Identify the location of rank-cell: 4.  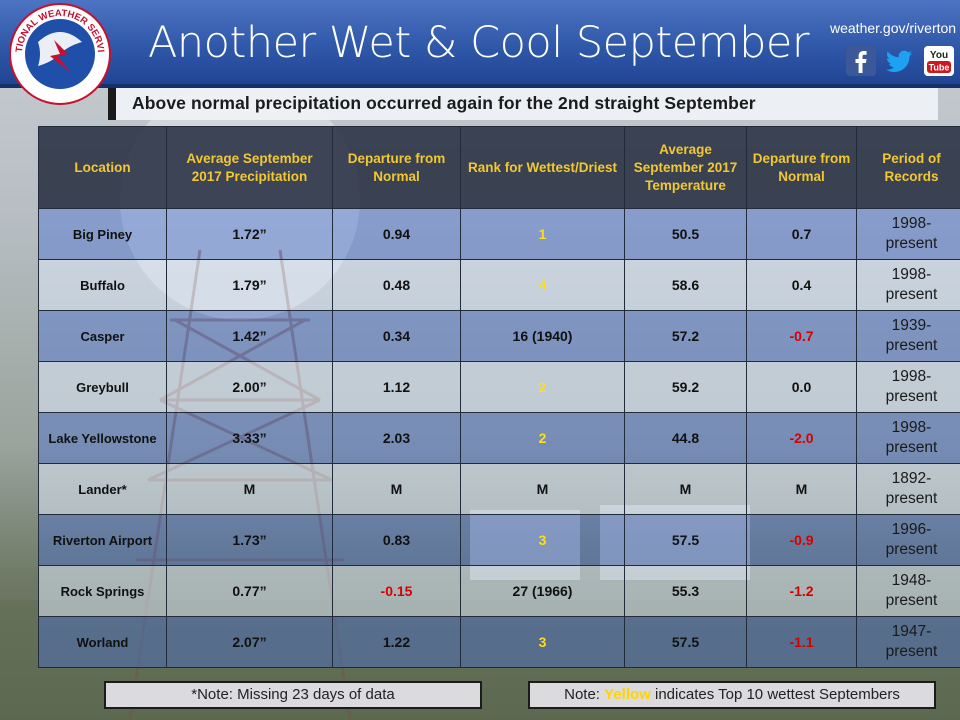
(542, 285).